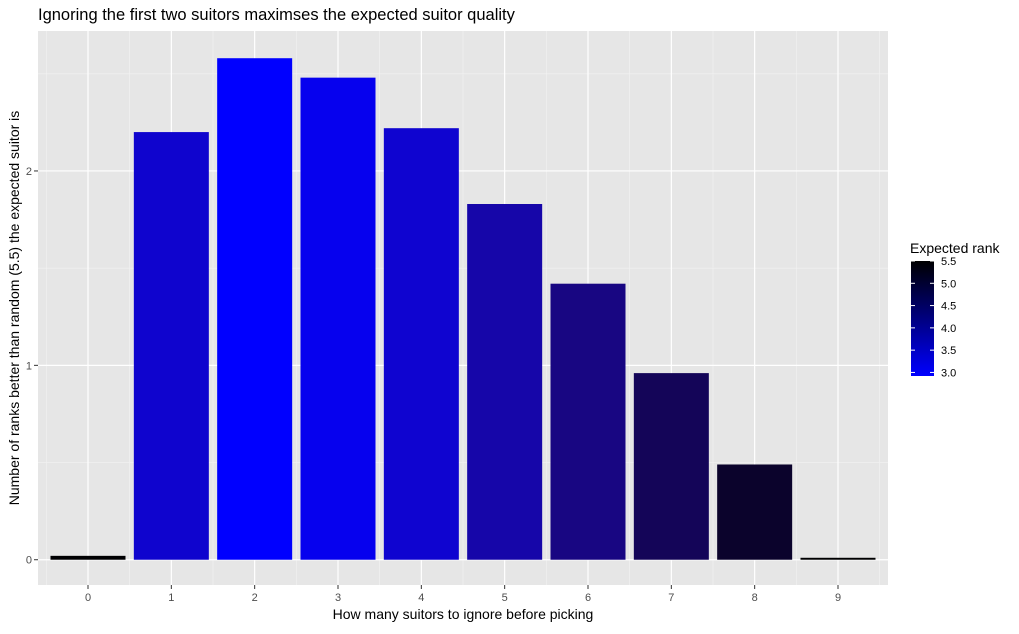 The height and width of the screenshot is (634, 1019). Describe the element at coordinates (255, 598) in the screenshot. I see `x-tick-label: 2` at that location.